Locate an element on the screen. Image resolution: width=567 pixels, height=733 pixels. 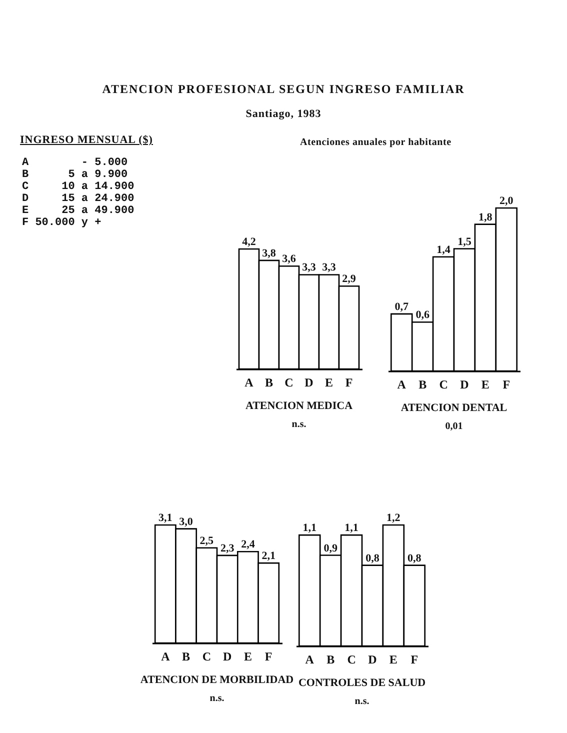
text: A - 5.000 is located at coordinates (75, 163).